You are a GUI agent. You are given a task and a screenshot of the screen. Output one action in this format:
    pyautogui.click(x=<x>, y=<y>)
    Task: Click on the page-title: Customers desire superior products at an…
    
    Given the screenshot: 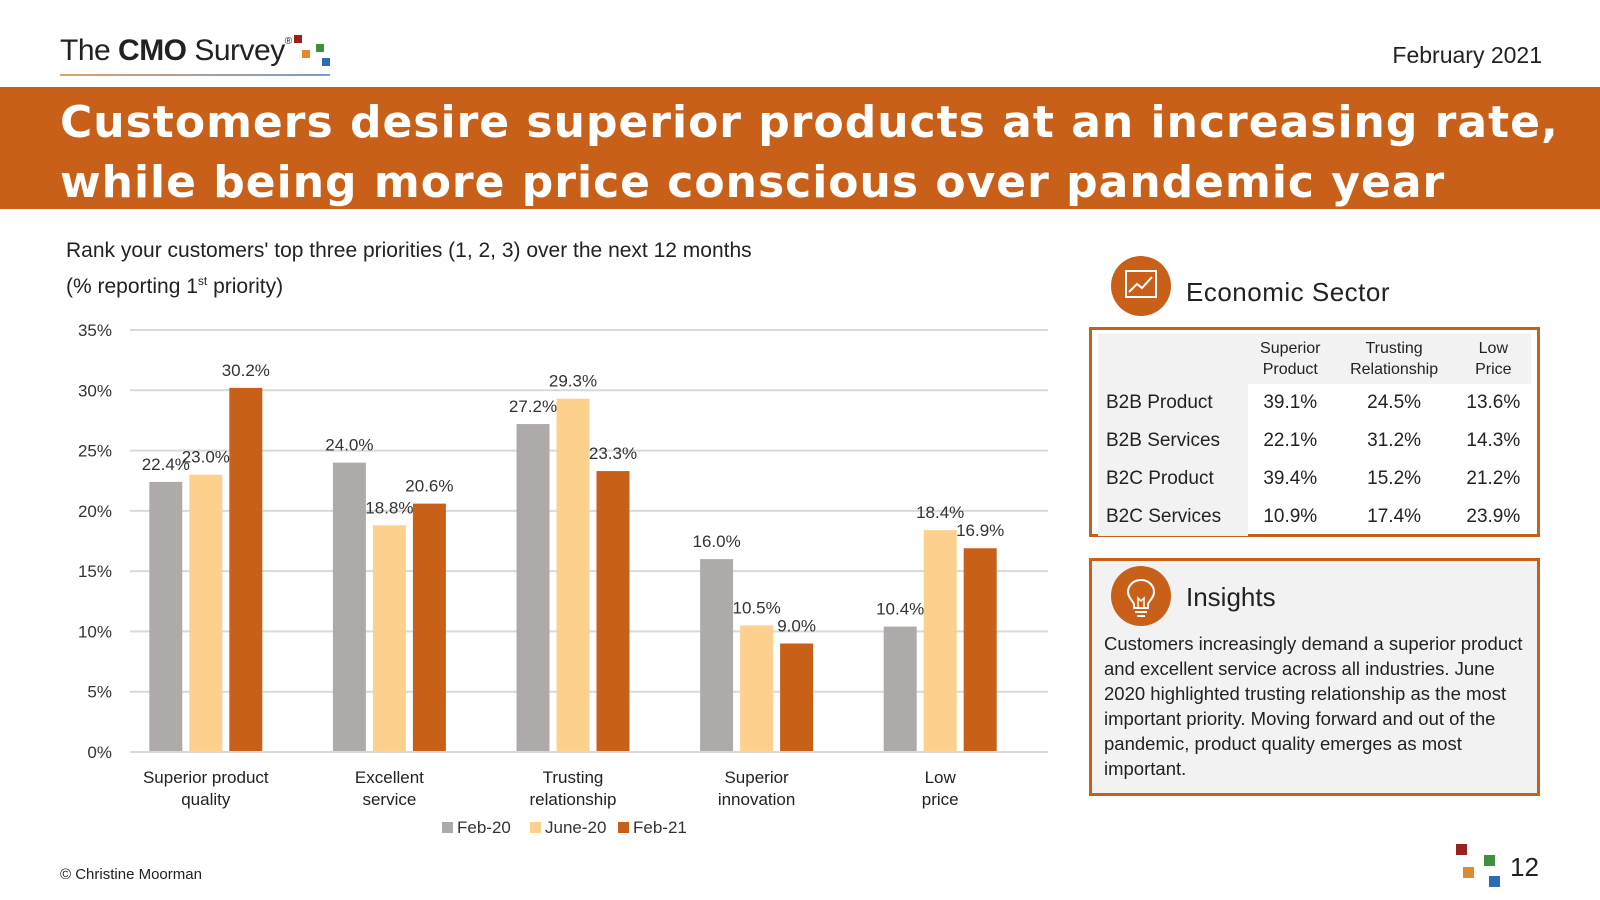 What is the action you would take?
    pyautogui.click(x=809, y=152)
    